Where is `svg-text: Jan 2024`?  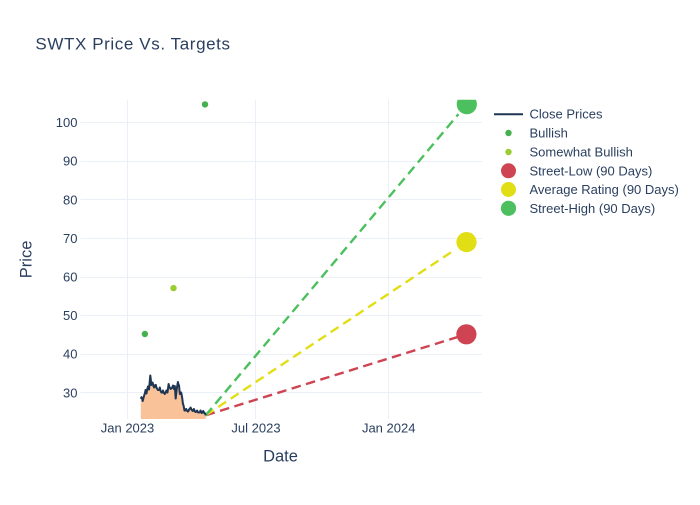 svg-text: Jan 2024 is located at coordinates (389, 427).